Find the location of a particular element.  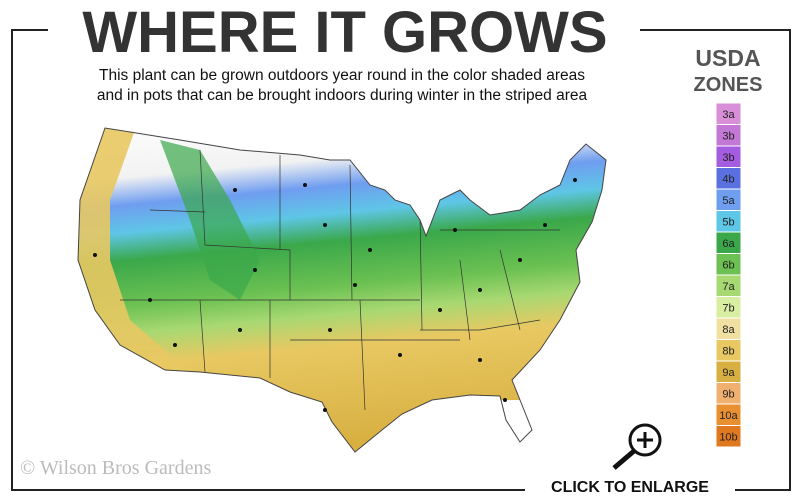

zone-label: 4b is located at coordinates (728, 179).